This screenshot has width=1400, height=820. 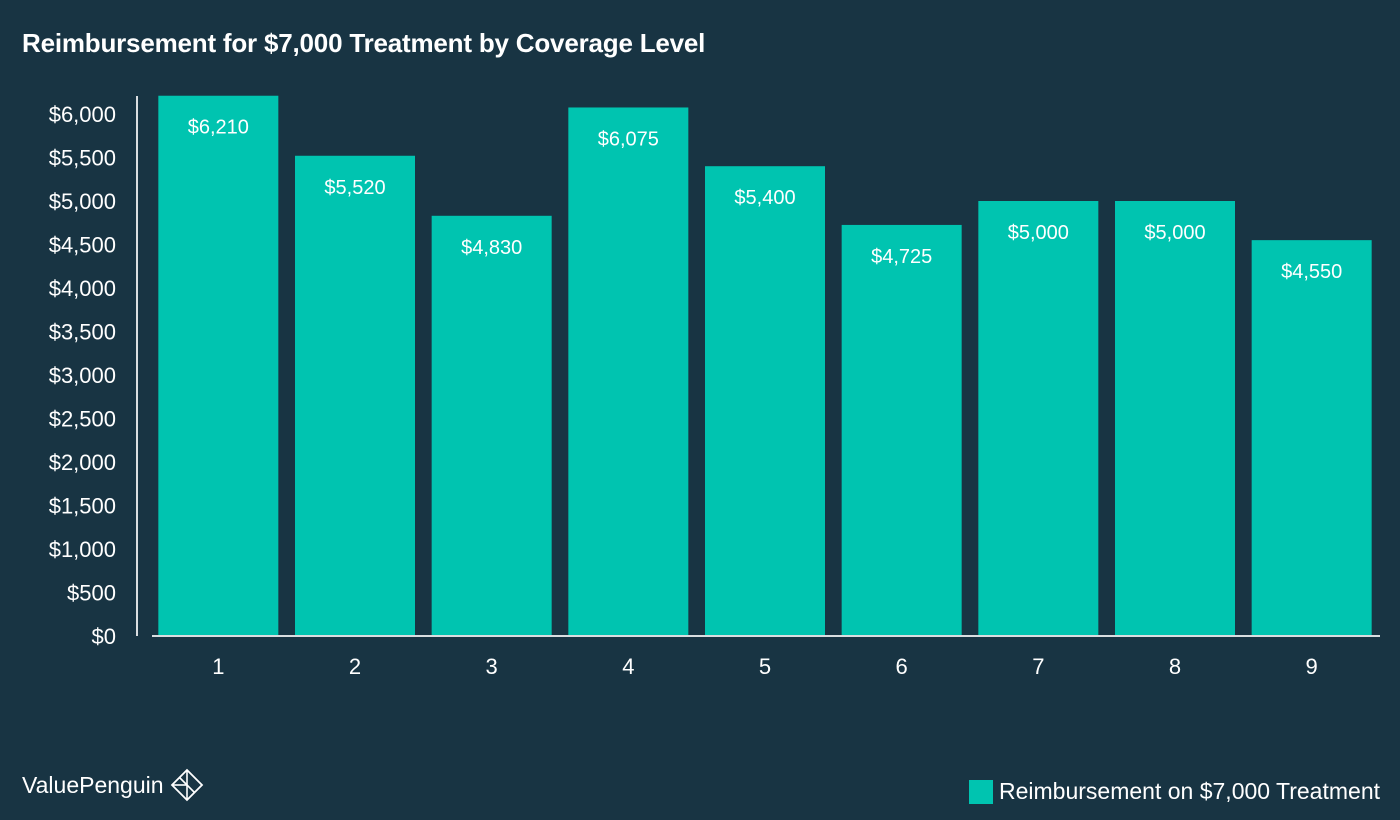 I want to click on y-tick-label: $1,500, so click(x=82, y=506).